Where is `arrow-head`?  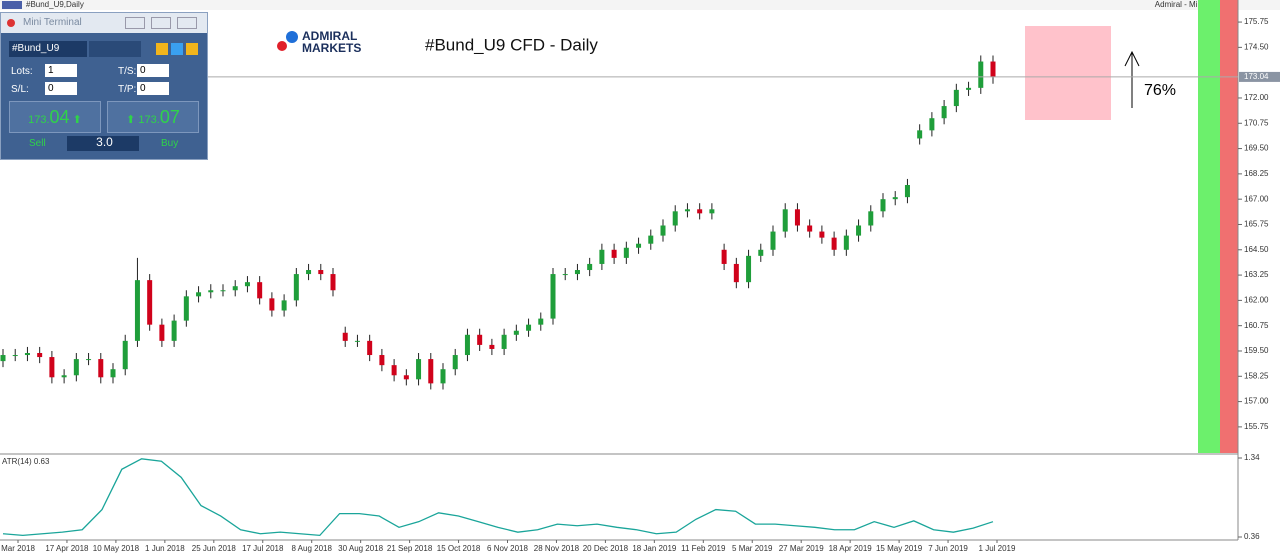
arrow-head is located at coordinates (1132, 58).